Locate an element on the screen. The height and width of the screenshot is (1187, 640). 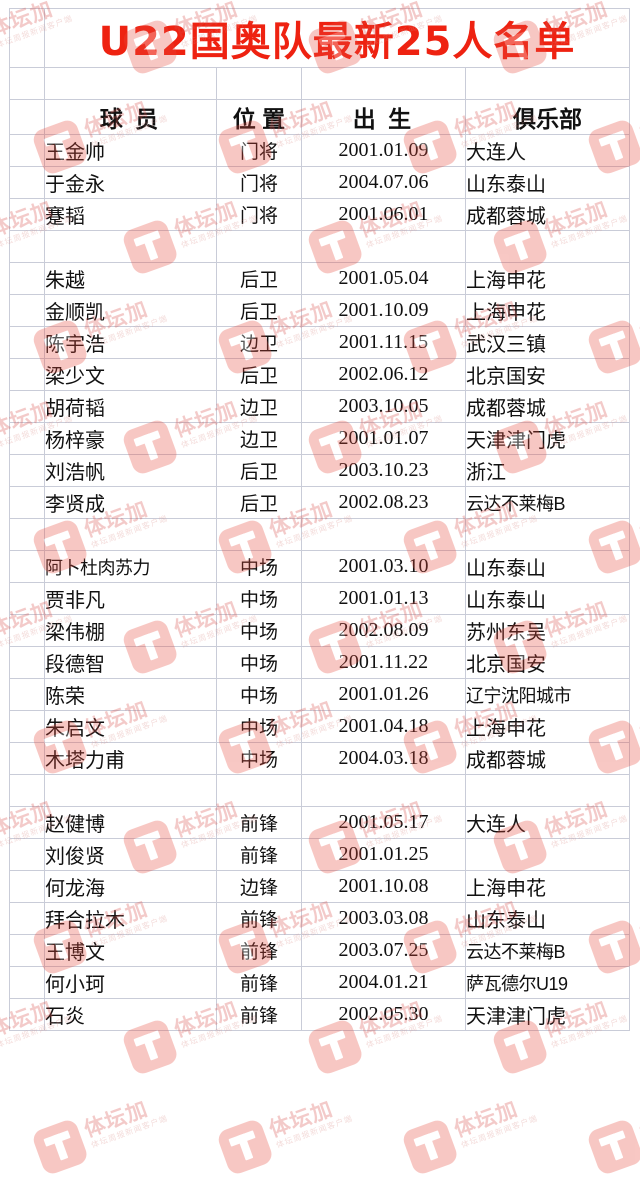
table-row: 王博文 前锋 2003.07.25 云达不莱梅B is located at coordinates (319, 950).